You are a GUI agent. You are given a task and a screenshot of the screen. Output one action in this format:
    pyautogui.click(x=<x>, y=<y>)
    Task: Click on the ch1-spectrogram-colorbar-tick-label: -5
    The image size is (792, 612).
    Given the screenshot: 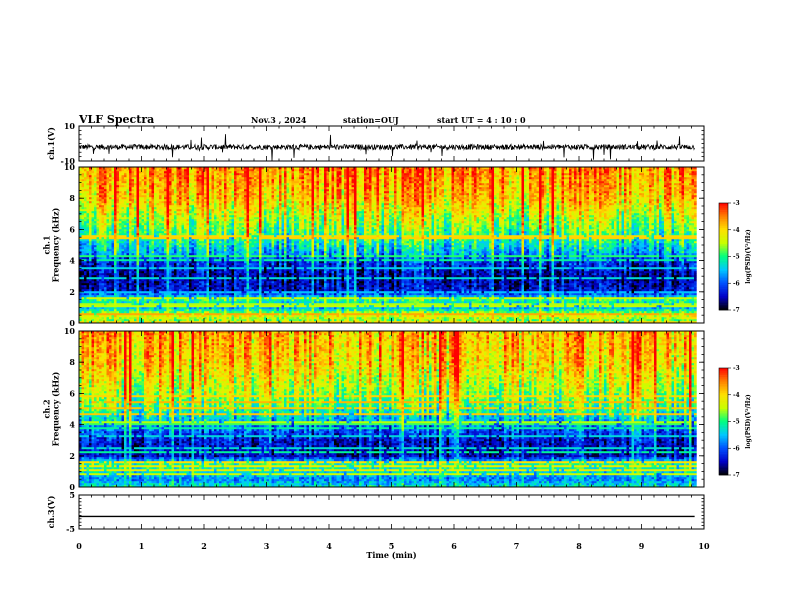 What is the action you would take?
    pyautogui.click(x=736, y=257)
    